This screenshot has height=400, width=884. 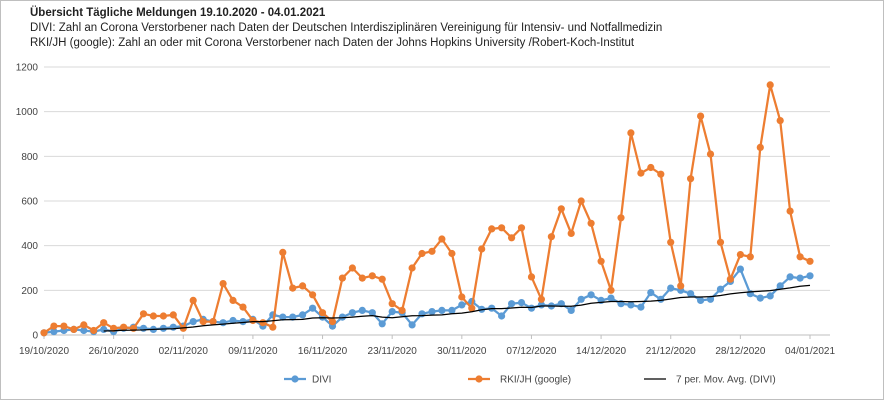 What do you see at coordinates (29, 291) in the screenshot?
I see `y-tick-label: 200` at bounding box center [29, 291].